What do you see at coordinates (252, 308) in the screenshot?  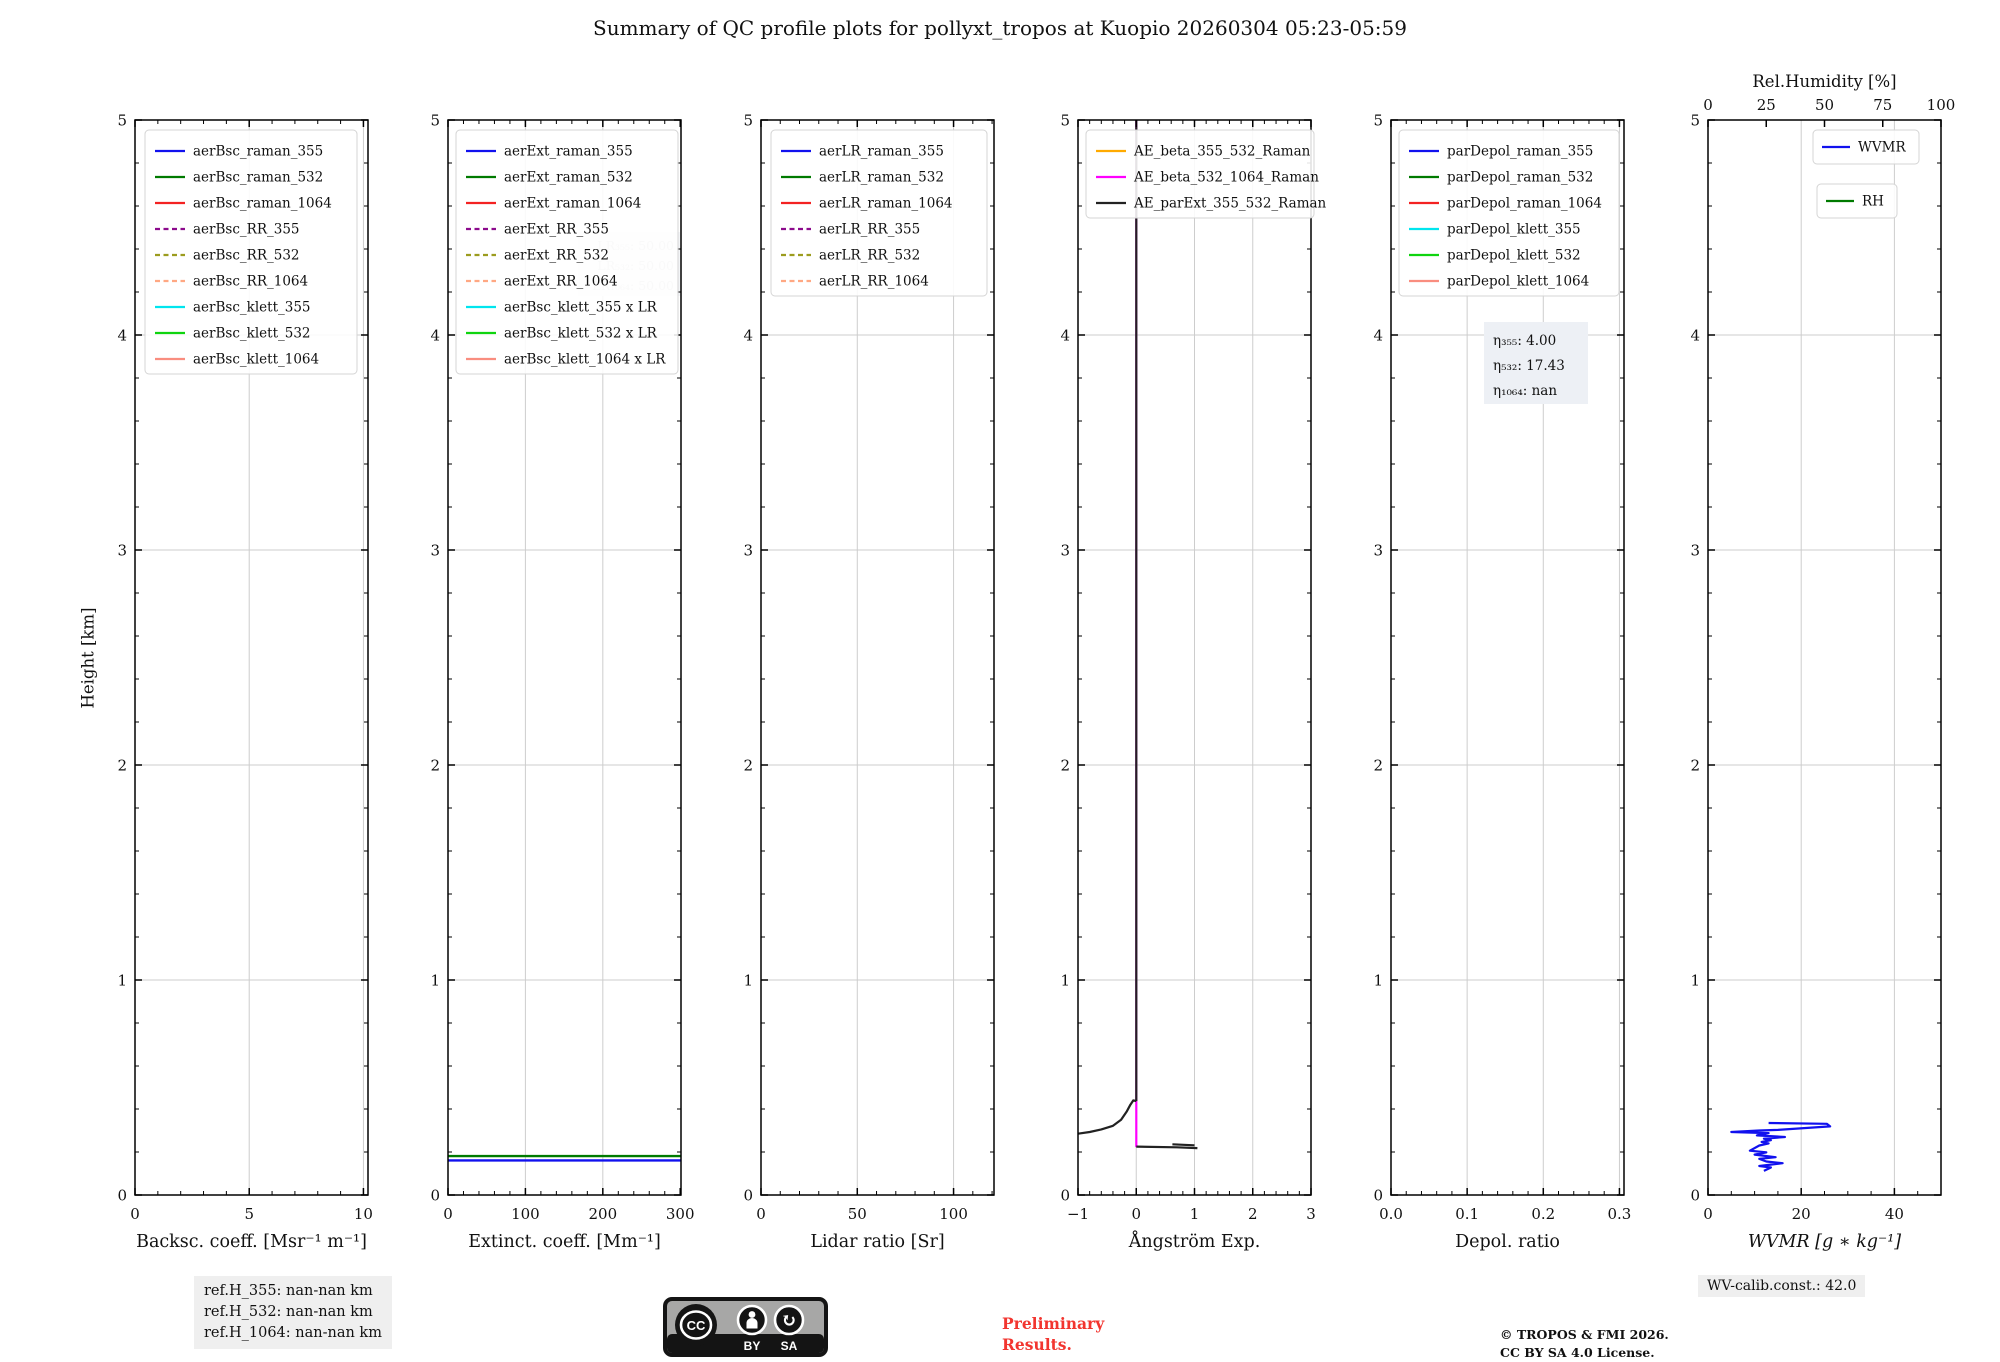 I see `svg-text: aerBsc_klett_355` at bounding box center [252, 308].